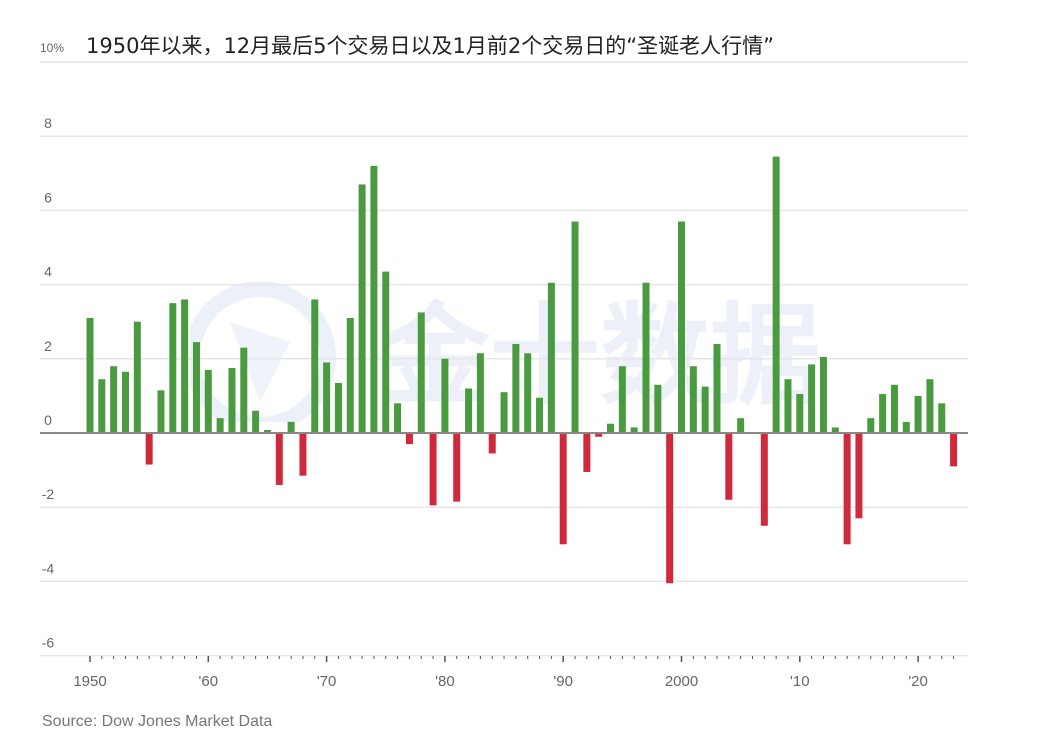  What do you see at coordinates (681, 327) in the screenshot?
I see `bar-2000` at bounding box center [681, 327].